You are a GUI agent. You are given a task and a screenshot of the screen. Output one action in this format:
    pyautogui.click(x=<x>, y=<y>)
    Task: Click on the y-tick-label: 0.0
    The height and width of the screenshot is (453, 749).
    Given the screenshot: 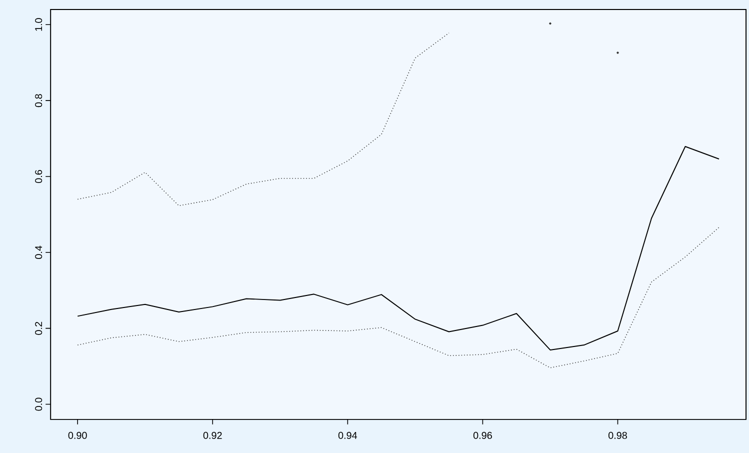 What is the action you would take?
    pyautogui.click(x=38, y=404)
    